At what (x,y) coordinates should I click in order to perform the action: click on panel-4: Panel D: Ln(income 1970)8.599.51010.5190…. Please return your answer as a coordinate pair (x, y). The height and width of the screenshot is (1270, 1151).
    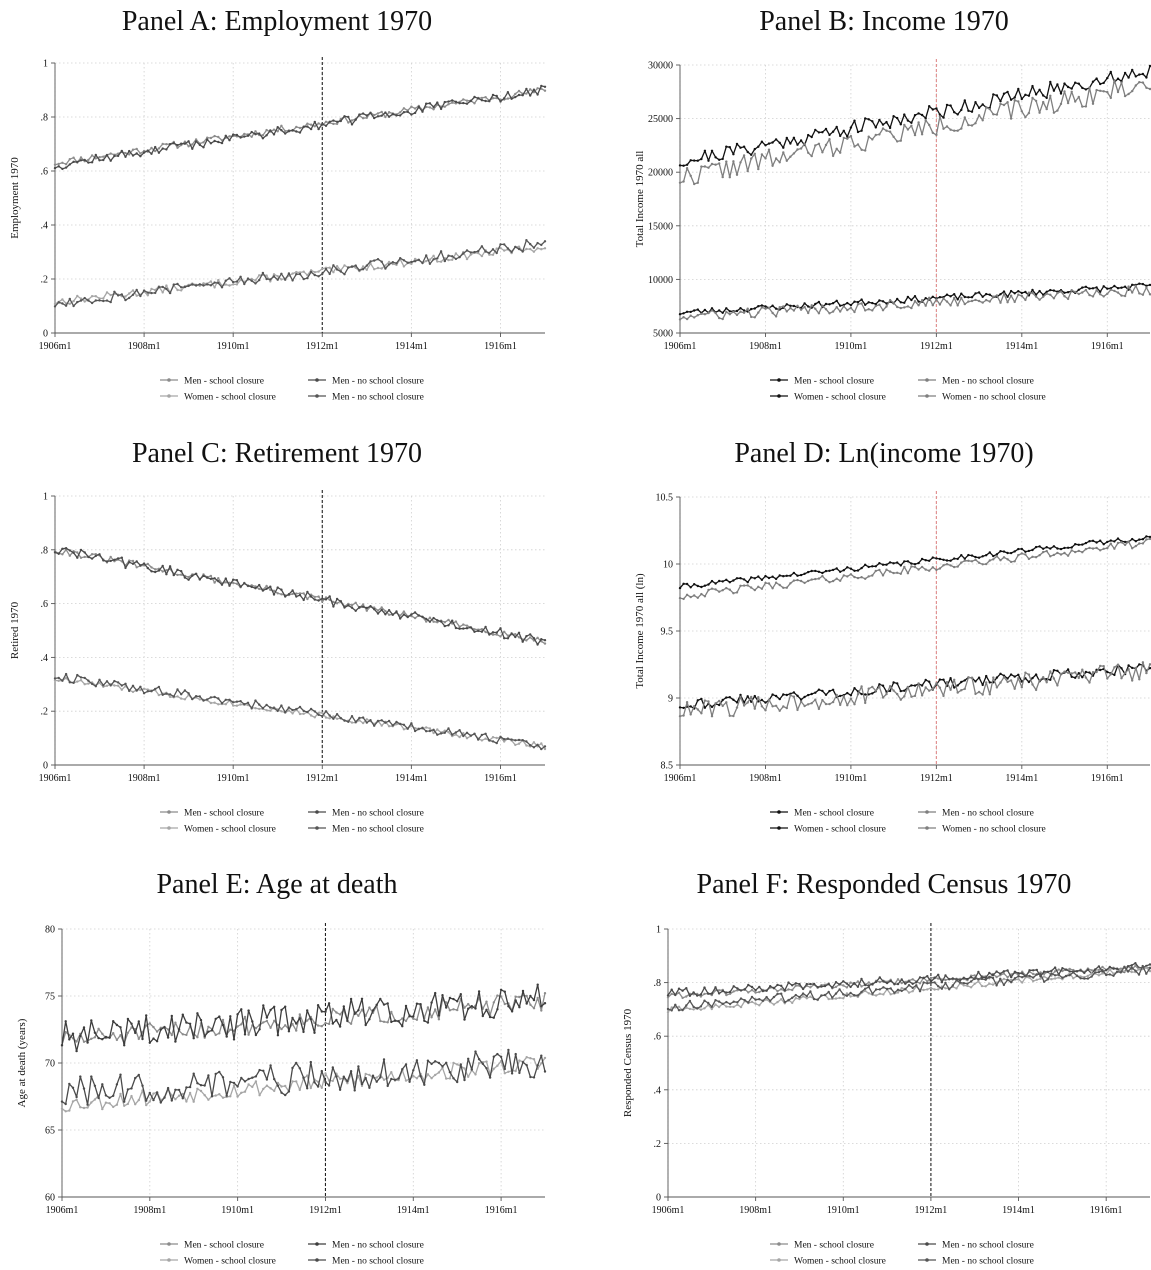
    Looking at the image, I should click on (892, 636).